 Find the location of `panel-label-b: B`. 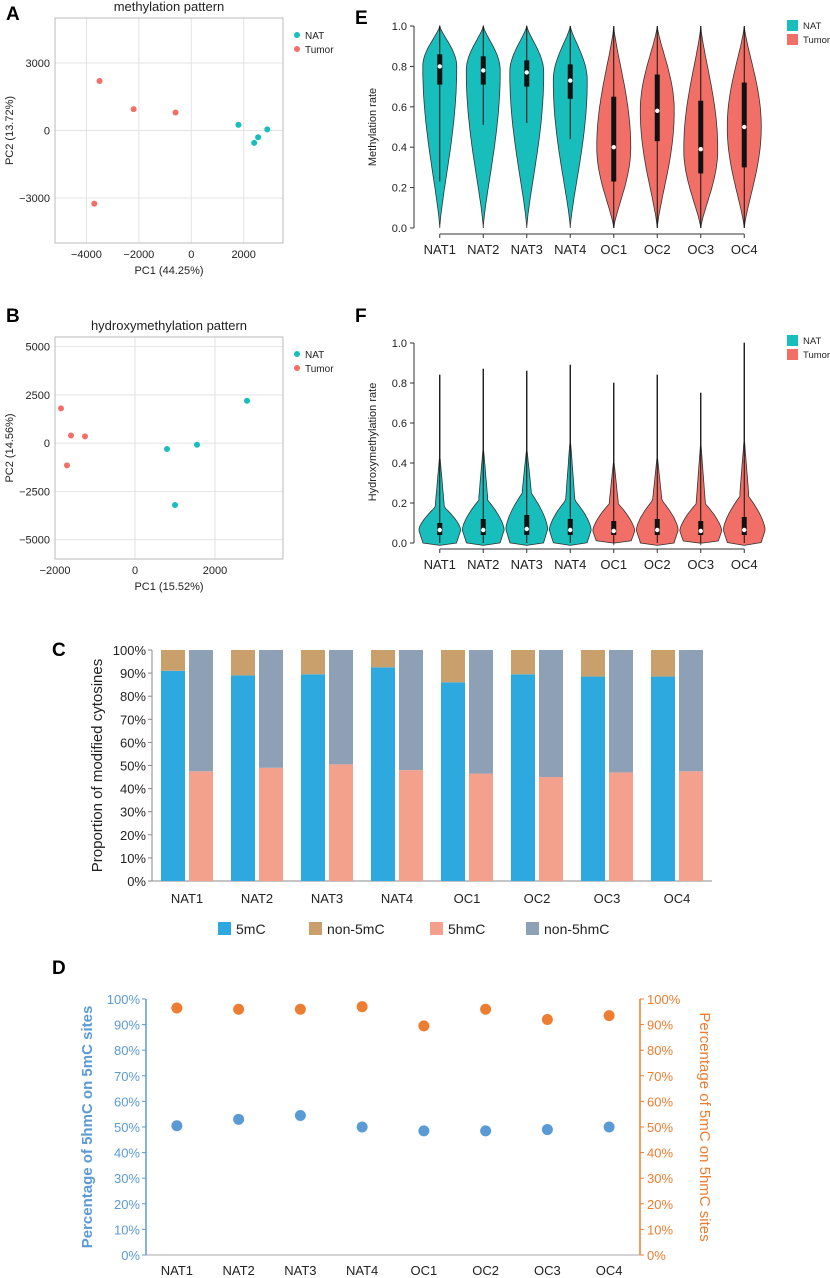

panel-label-b: B is located at coordinates (13, 316).